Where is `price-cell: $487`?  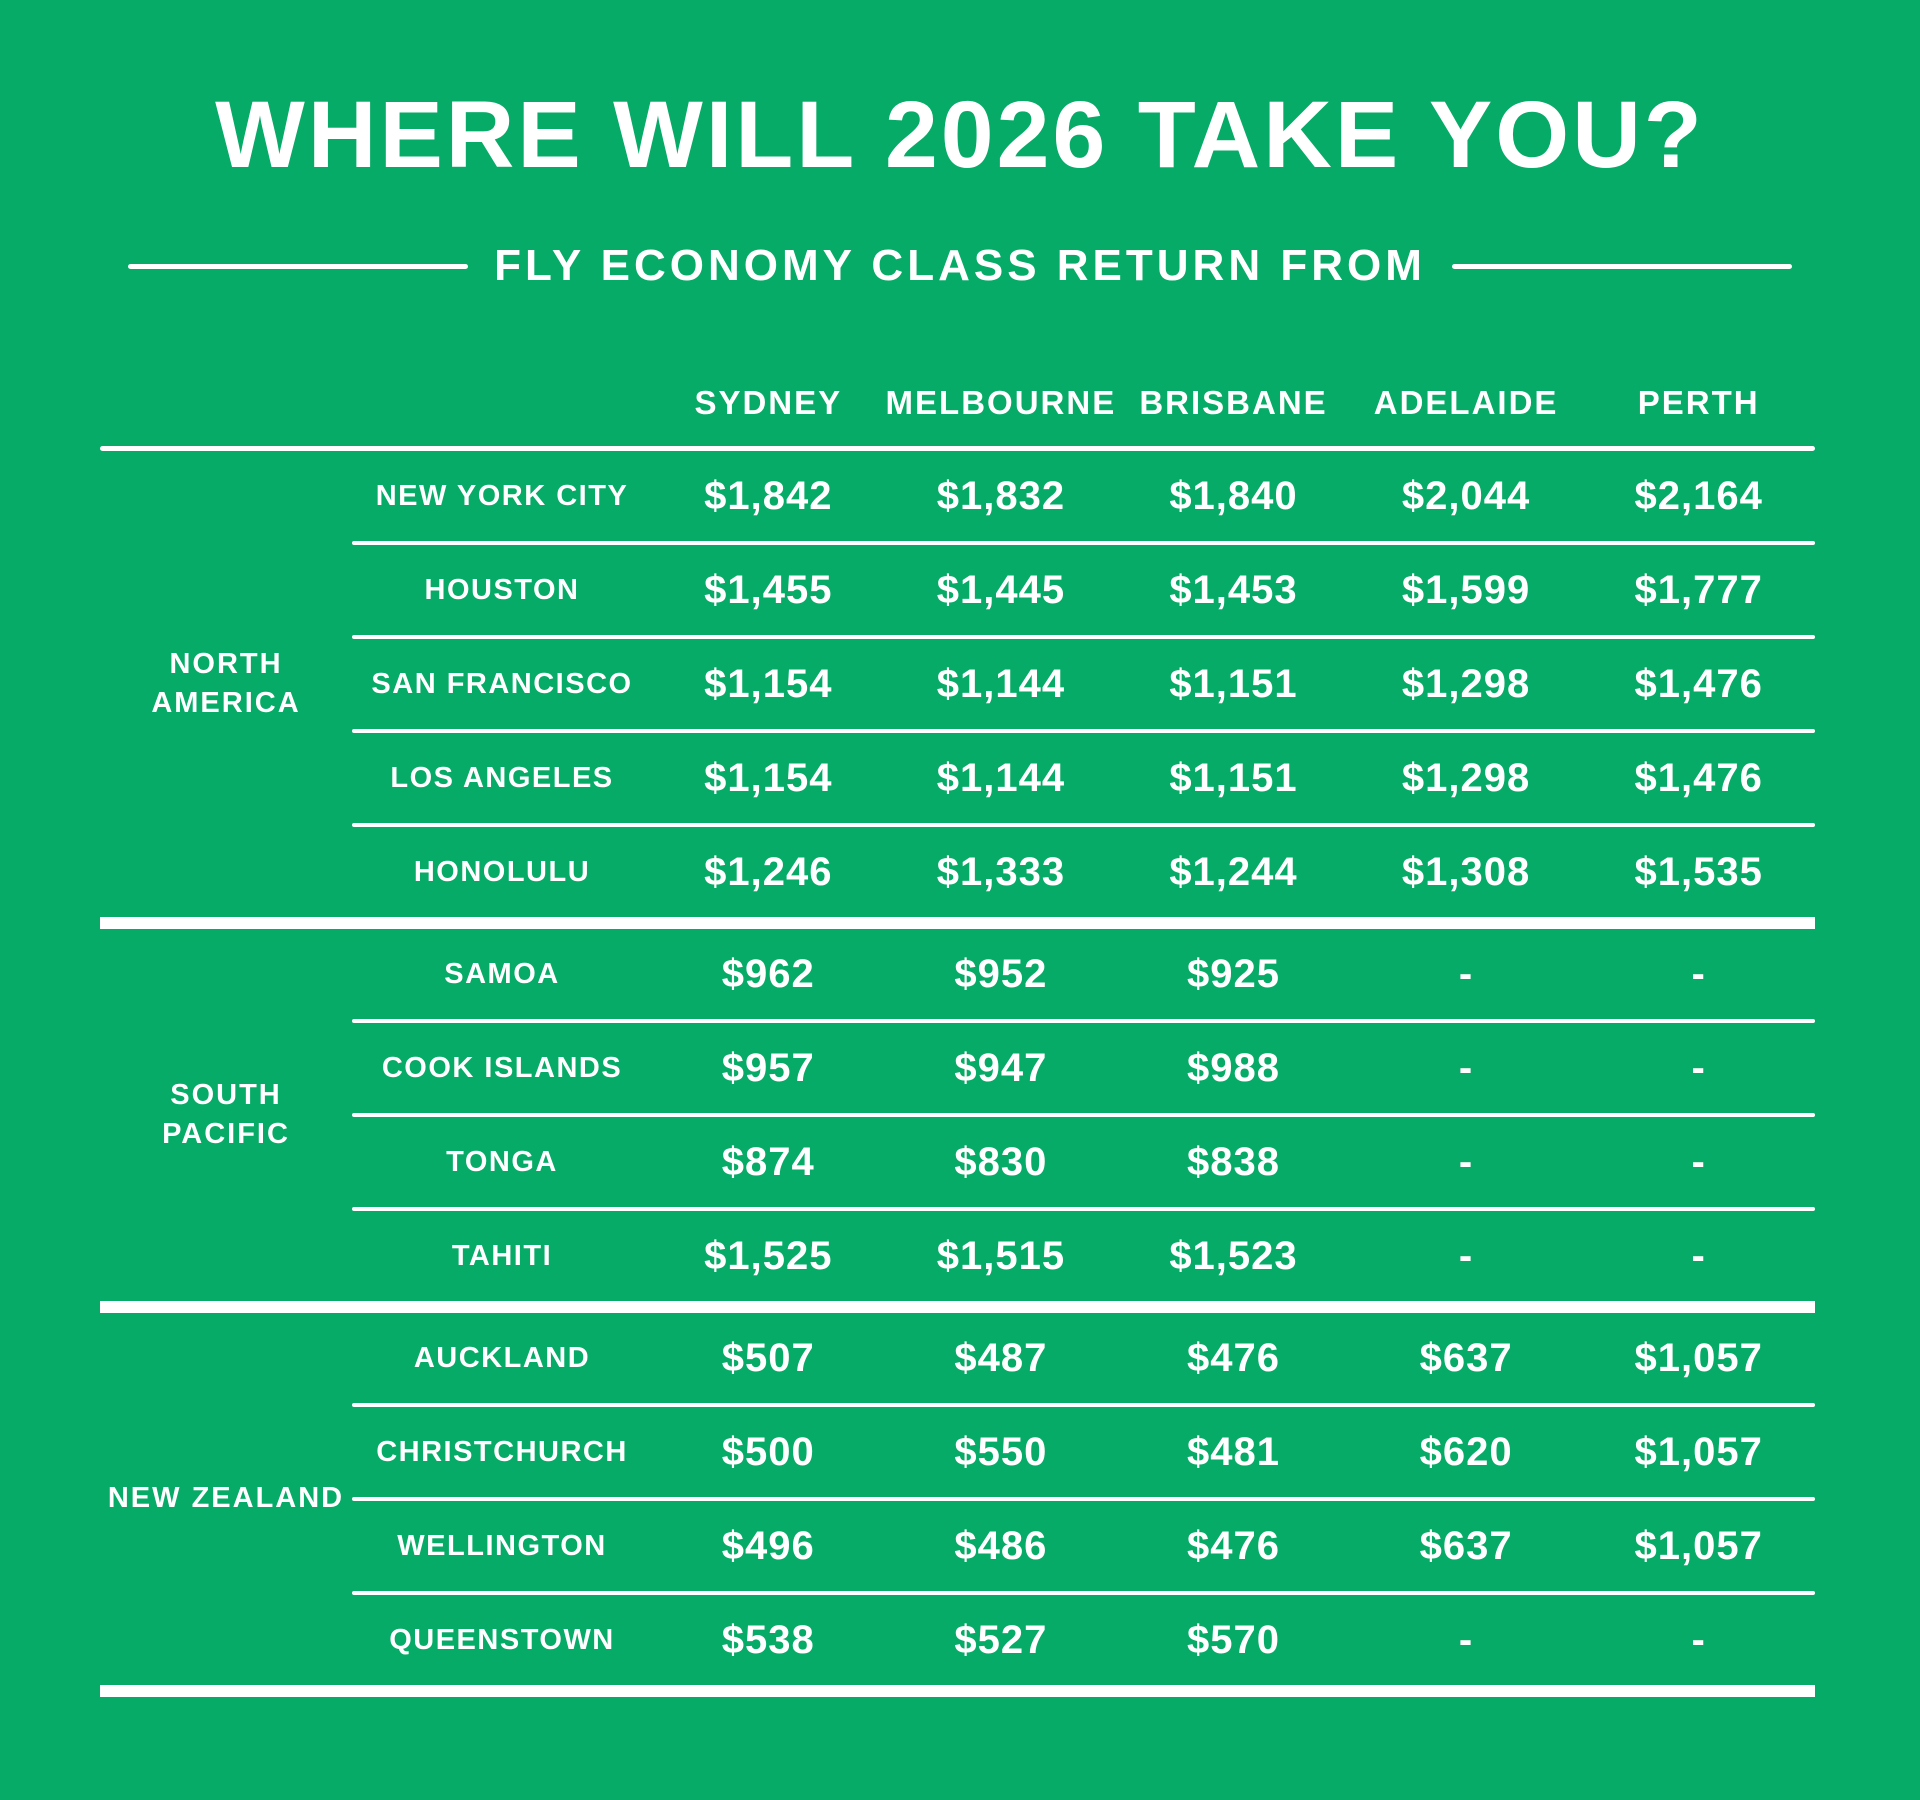 price-cell: $487 is located at coordinates (1001, 1357).